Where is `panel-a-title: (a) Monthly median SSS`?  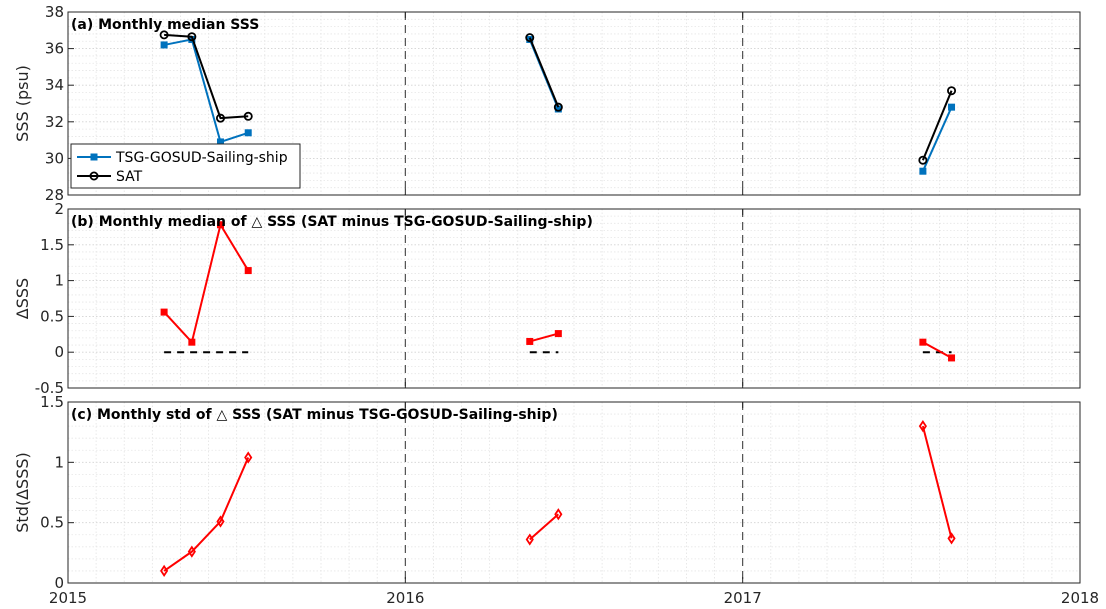 panel-a-title: (a) Monthly median SSS is located at coordinates (165, 25).